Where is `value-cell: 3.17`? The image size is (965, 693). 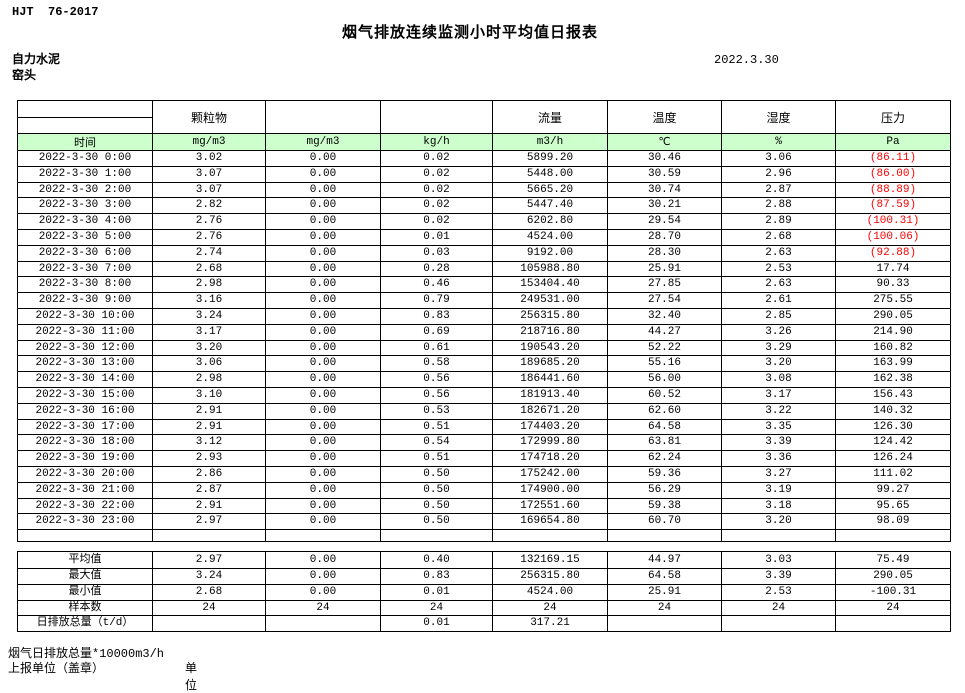 value-cell: 3.17 is located at coordinates (778, 395).